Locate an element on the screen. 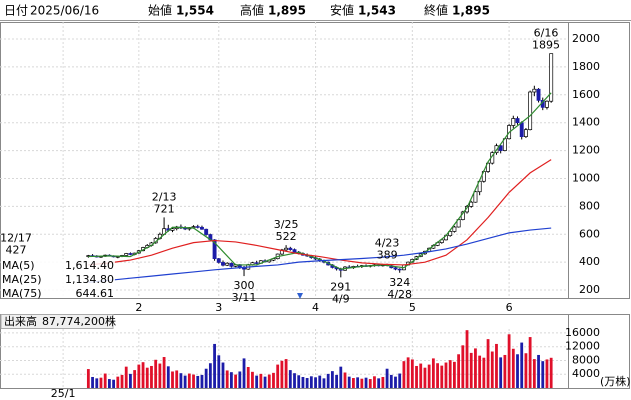 The width and height of the screenshot is (631, 400). y-tick-label: 16000 is located at coordinates (582, 332).